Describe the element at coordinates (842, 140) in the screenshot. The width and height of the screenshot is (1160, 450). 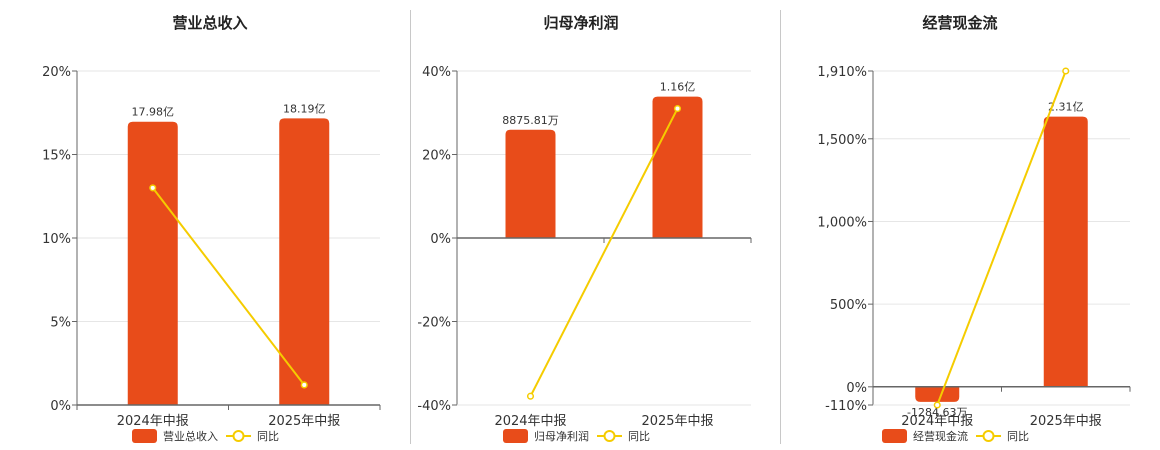
I see `y-tick-label: 1,500%` at that location.